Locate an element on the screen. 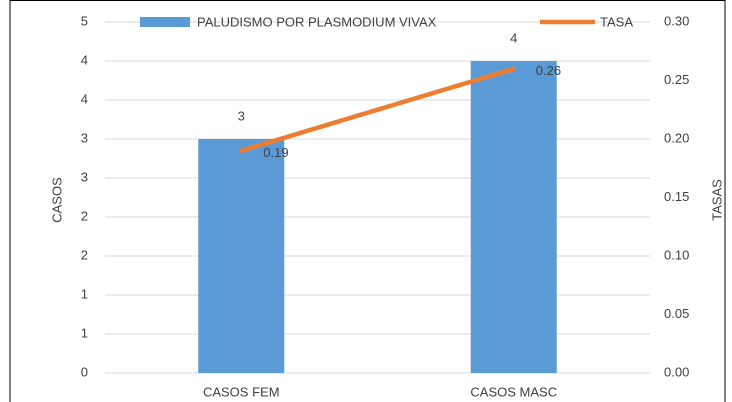 This screenshot has width=732, height=402. y2-axis-title: TASAS is located at coordinates (716, 200).